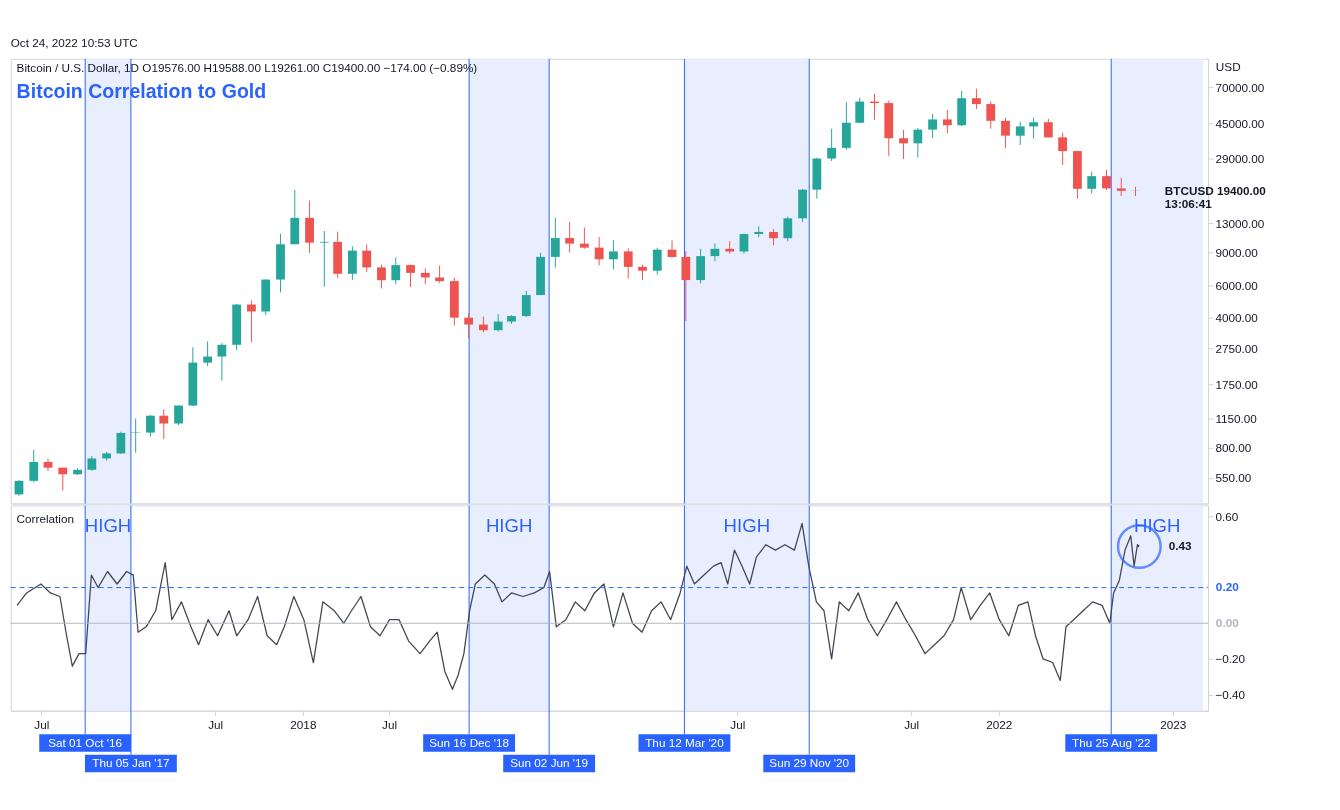 Image resolution: width=1340 pixels, height=810 pixels. I want to click on ref-line-label: 0.20, so click(1227, 587).